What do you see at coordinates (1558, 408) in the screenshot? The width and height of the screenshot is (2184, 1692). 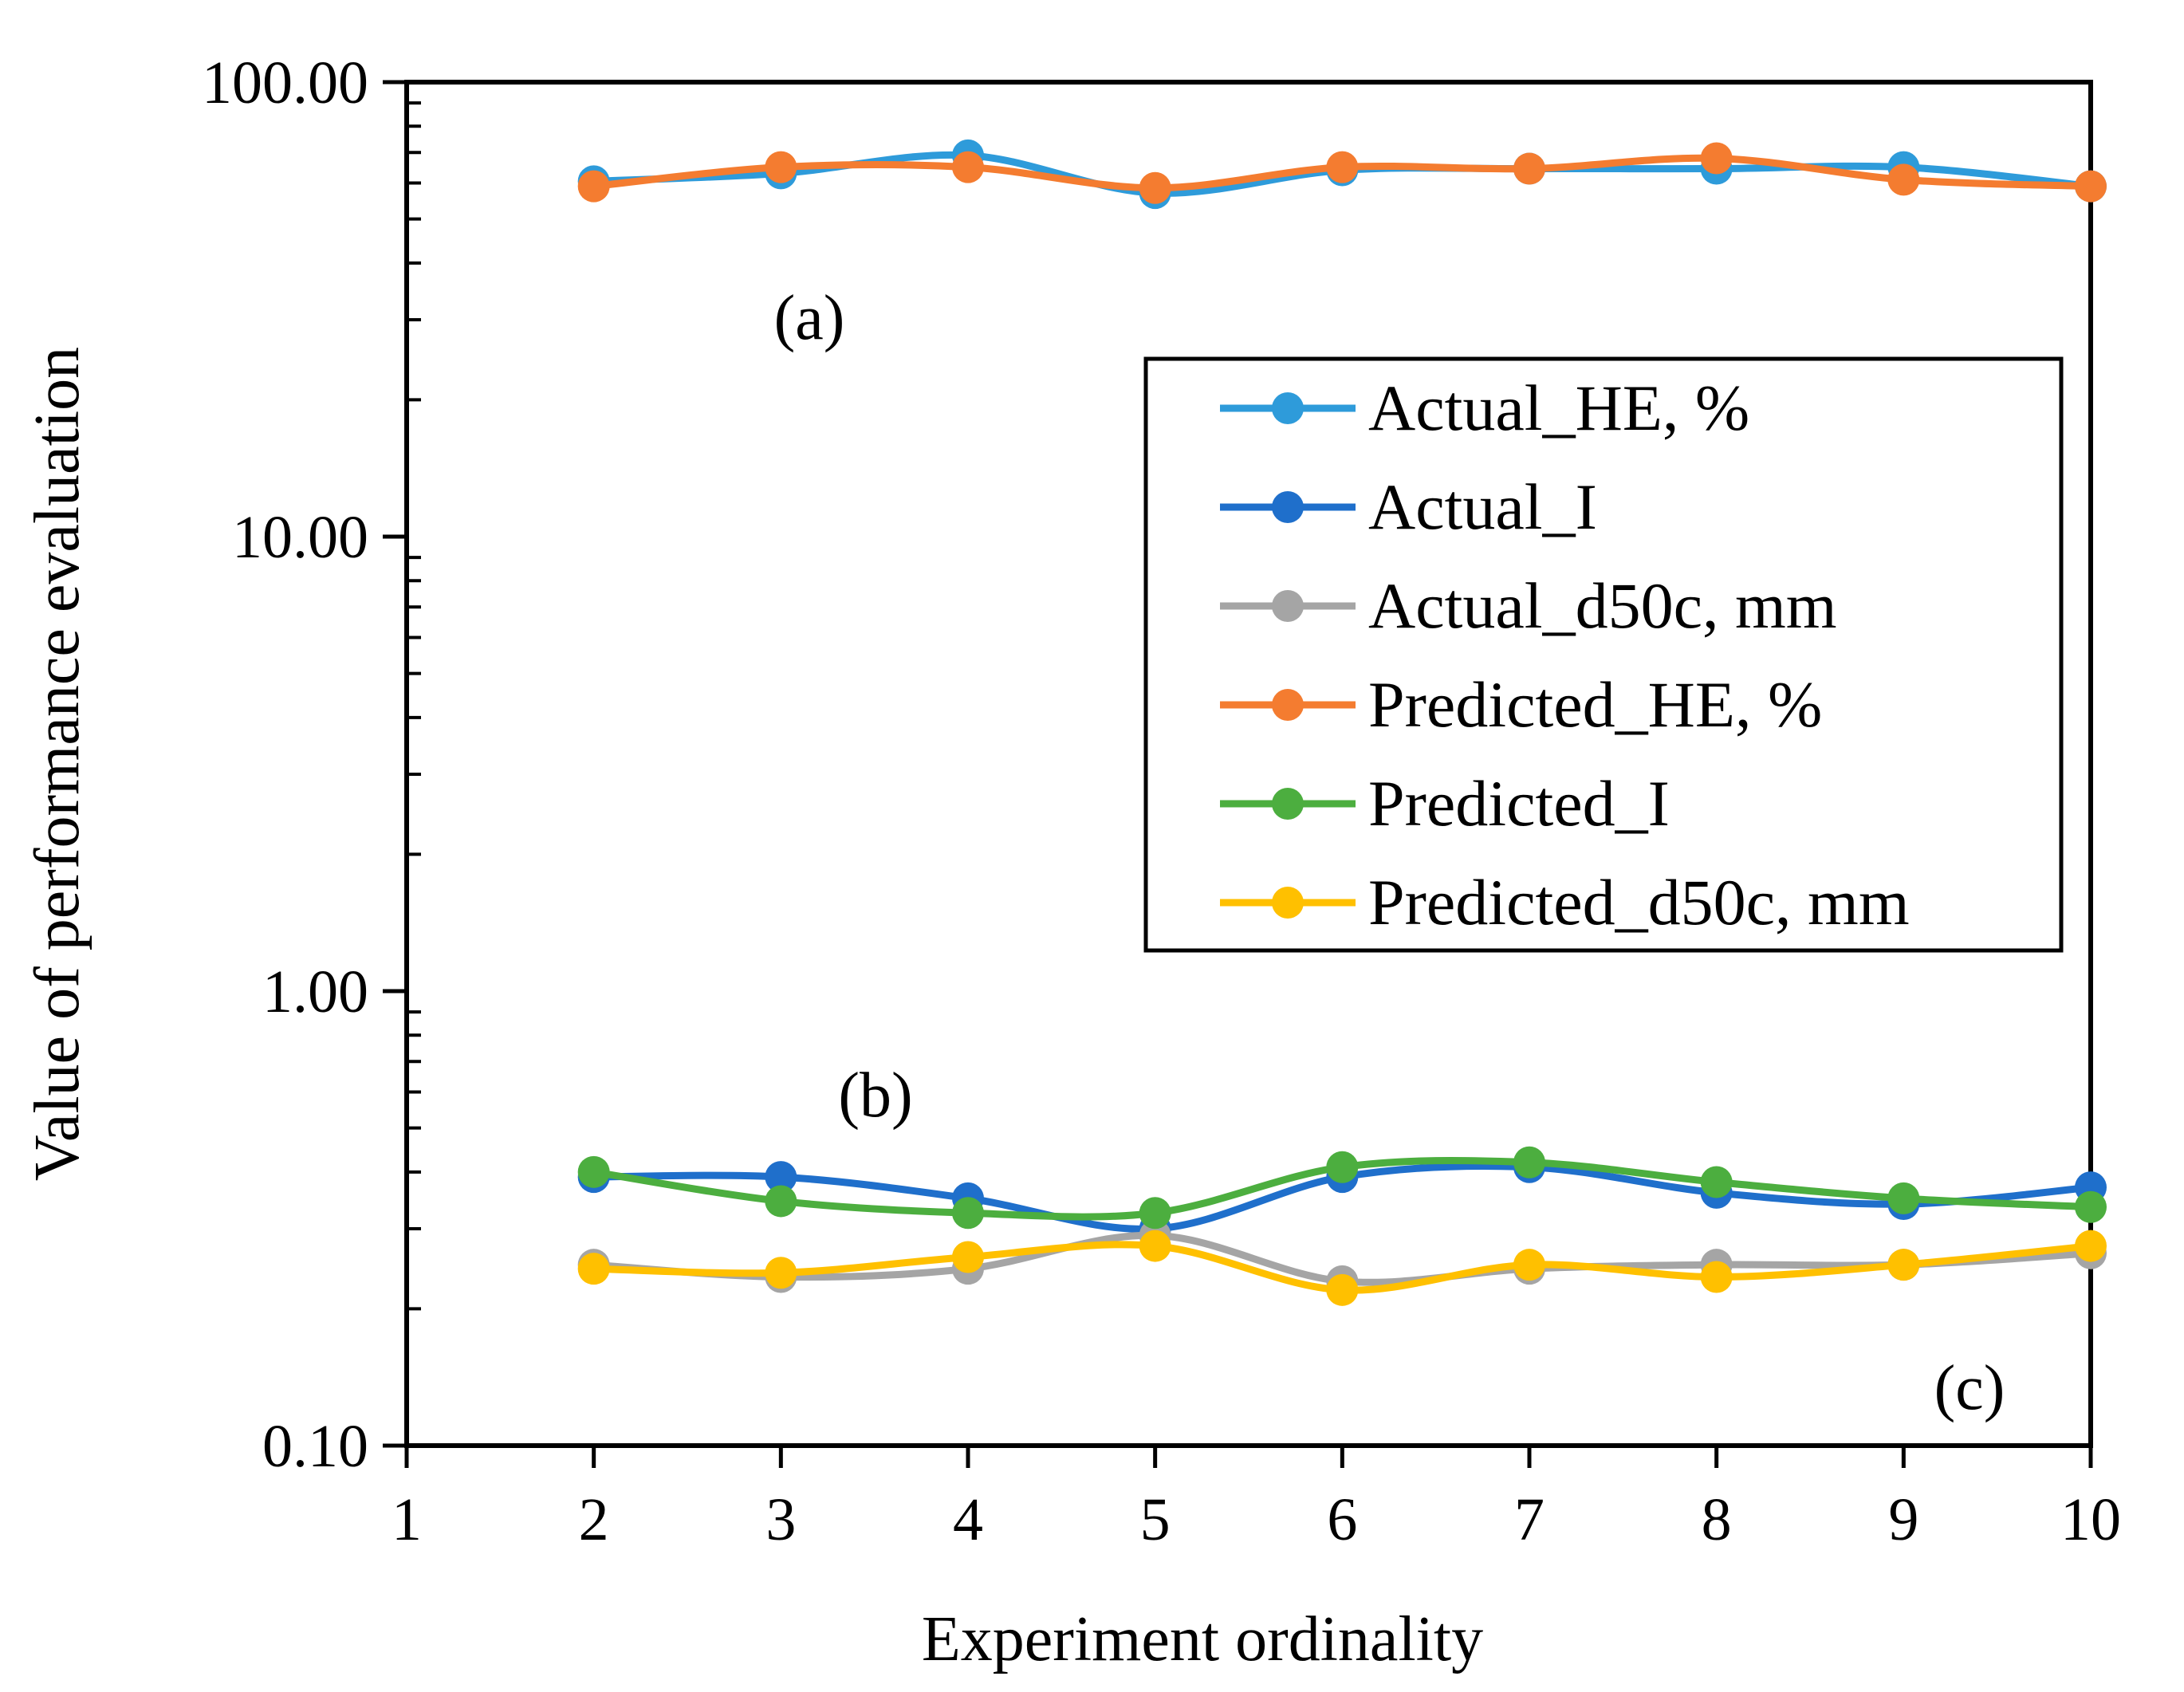 I see `legend-label-0: Actual_HE, %` at bounding box center [1558, 408].